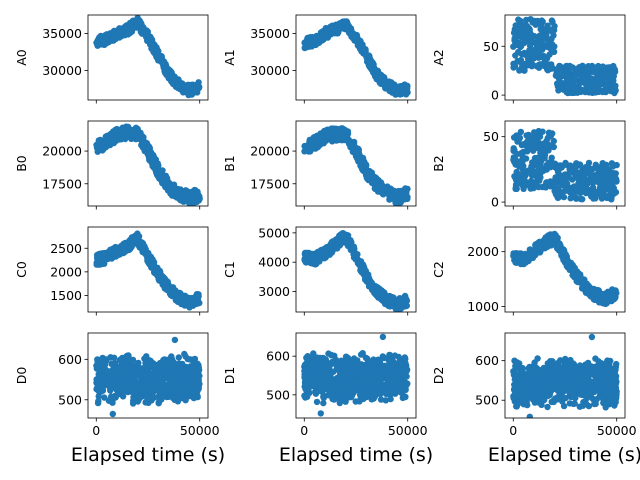 Image resolution: width=640 pixels, height=480 pixels. I want to click on chart-c2-ylabel: C2, so click(438, 269).